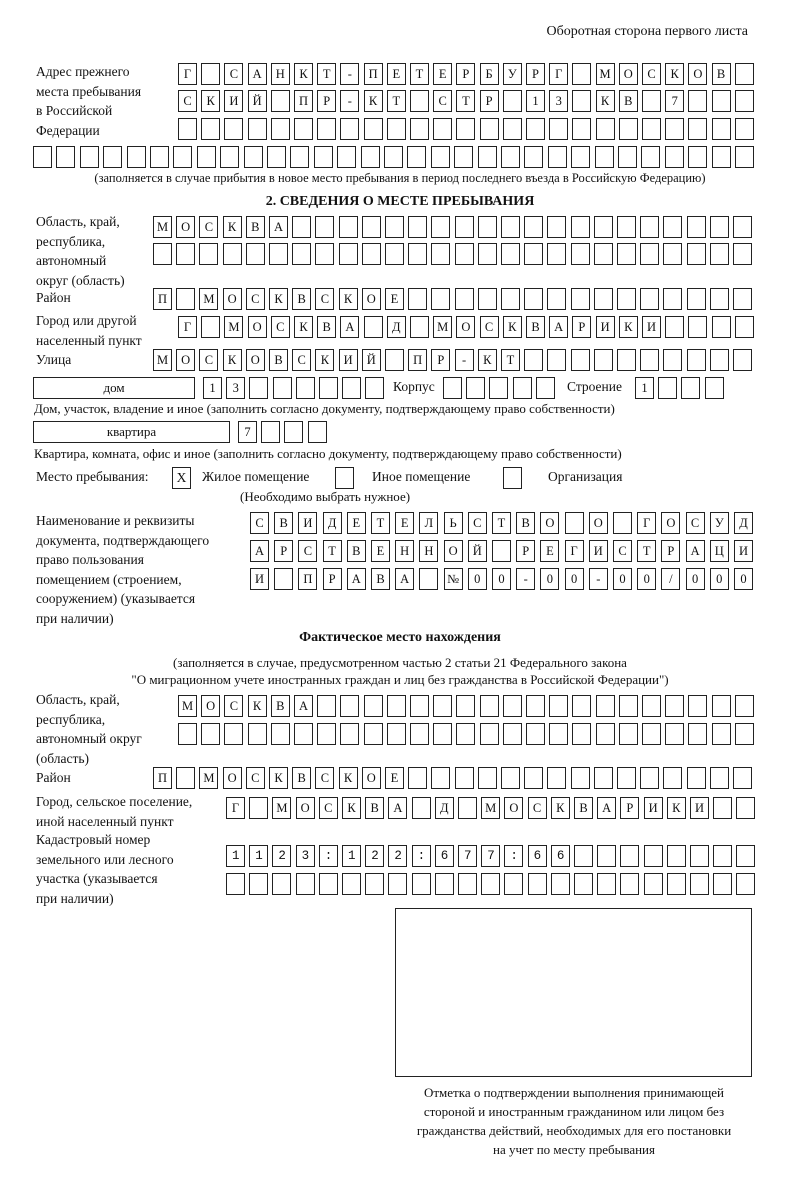 The width and height of the screenshot is (800, 1180). What do you see at coordinates (114, 388) in the screenshot?
I see `house-type-field: дом` at bounding box center [114, 388].